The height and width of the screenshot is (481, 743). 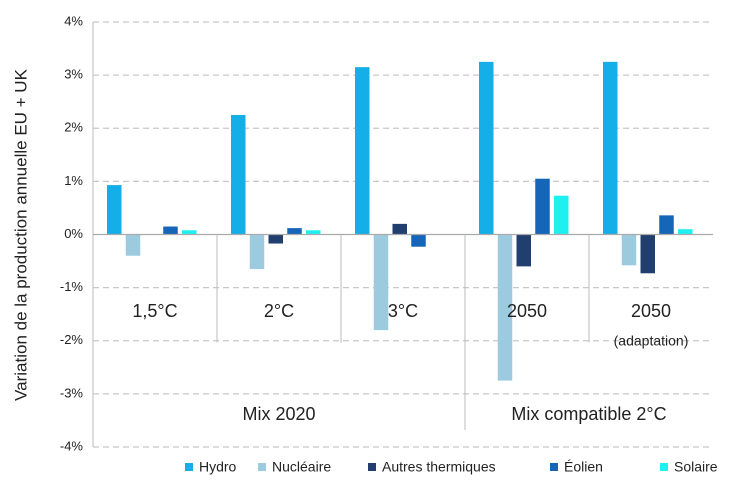 I want to click on y-tick-label: 4%, so click(x=73, y=20).